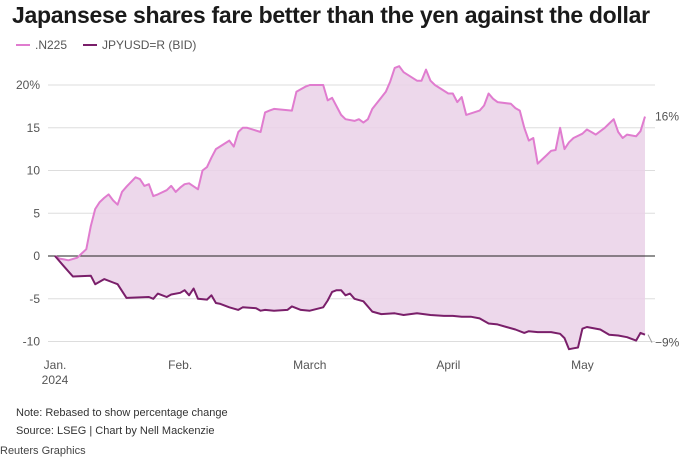 Image resolution: width=682 pixels, height=460 pixels. Describe the element at coordinates (309, 365) in the screenshot. I see `x-tick-label: March` at that location.